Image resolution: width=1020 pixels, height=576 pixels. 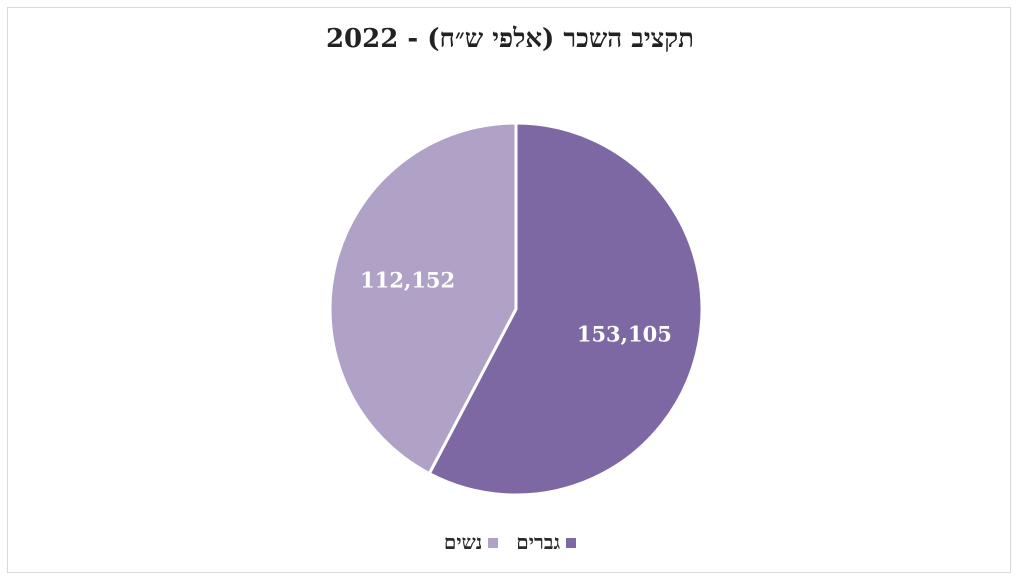 What do you see at coordinates (571, 542) in the screenshot?
I see `legend-swatch-men` at bounding box center [571, 542].